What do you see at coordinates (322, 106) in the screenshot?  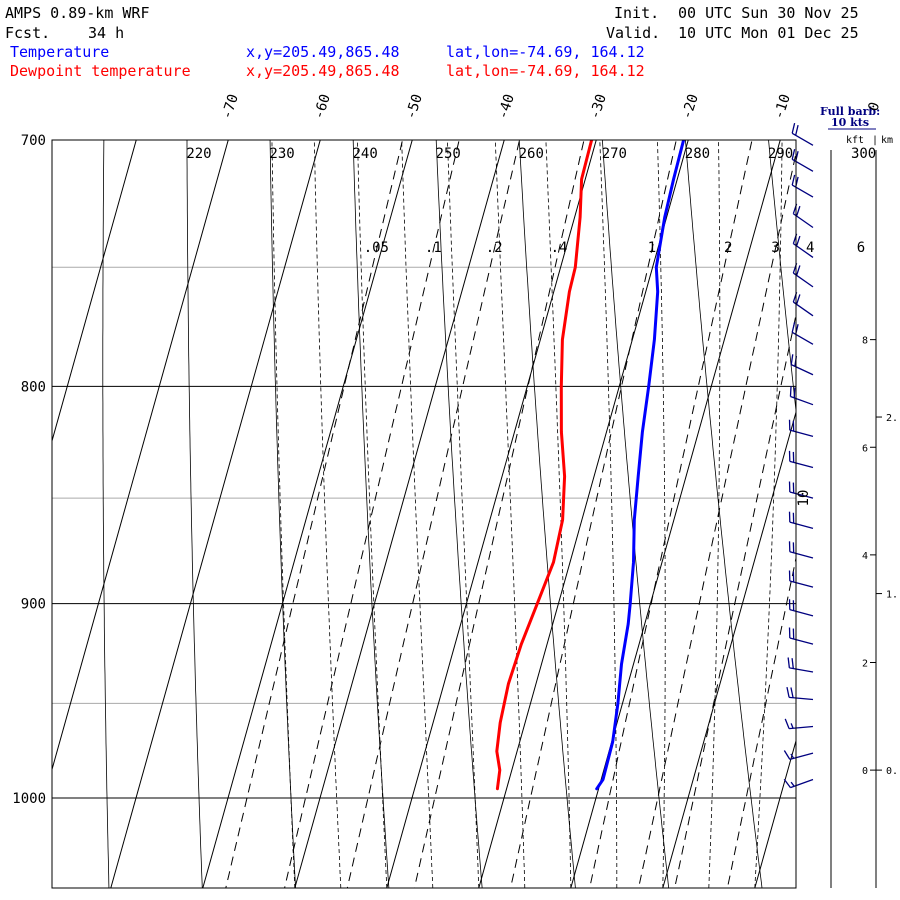 I see `temperature-label--60: -60` at bounding box center [322, 106].